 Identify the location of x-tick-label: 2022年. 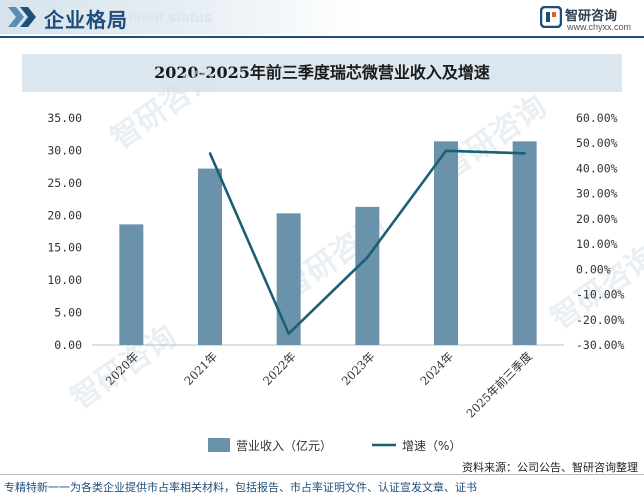
(279, 368).